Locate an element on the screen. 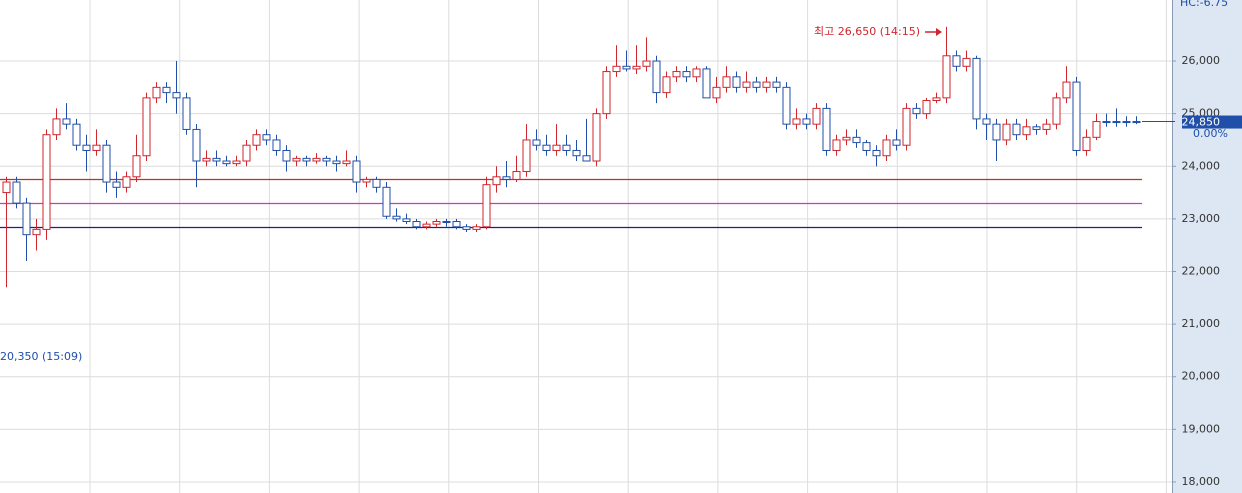 The height and width of the screenshot is (493, 1242). y-tick-label: 18,000 is located at coordinates (1201, 481).